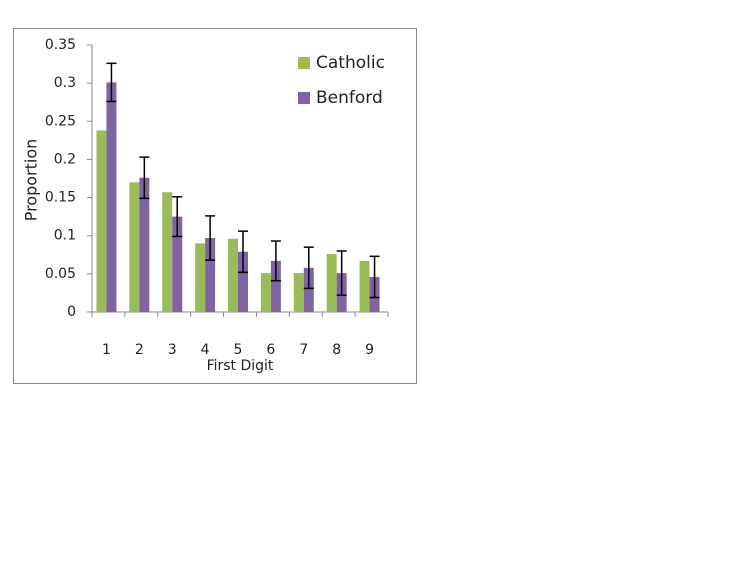  What do you see at coordinates (369, 350) in the screenshot?
I see `x-tick-label: 9` at bounding box center [369, 350].